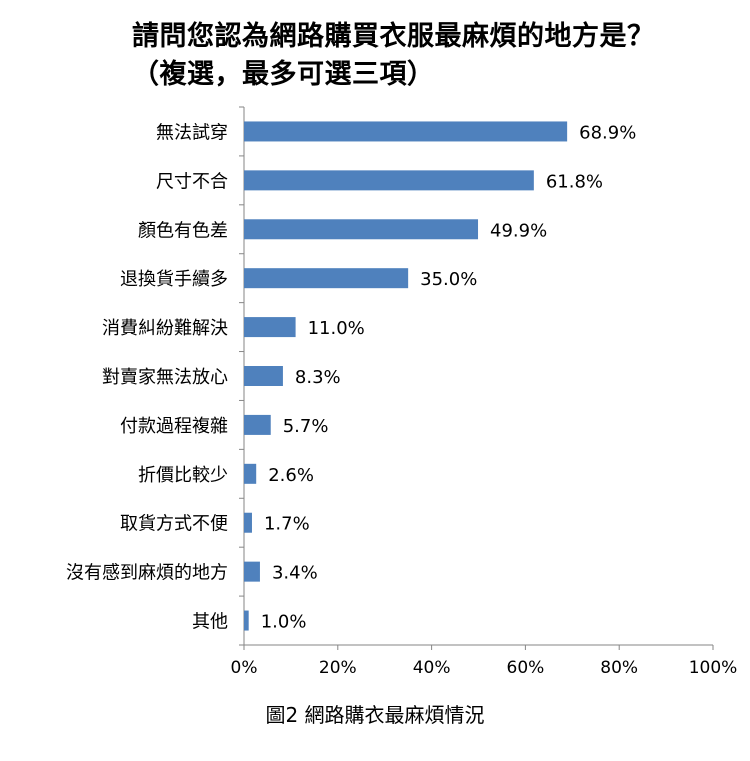 The width and height of the screenshot is (750, 761). Describe the element at coordinates (147, 573) in the screenshot. I see `category-label: 沒有感到麻煩的地方` at that location.